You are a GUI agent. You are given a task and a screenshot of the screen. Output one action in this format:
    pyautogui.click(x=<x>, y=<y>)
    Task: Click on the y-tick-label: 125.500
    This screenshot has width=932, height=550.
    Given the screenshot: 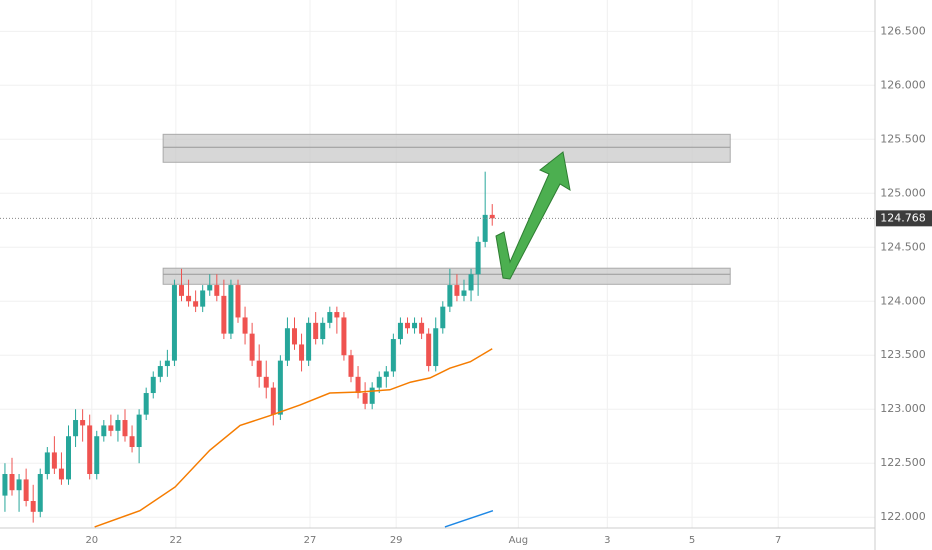 What is the action you would take?
    pyautogui.click(x=903, y=138)
    